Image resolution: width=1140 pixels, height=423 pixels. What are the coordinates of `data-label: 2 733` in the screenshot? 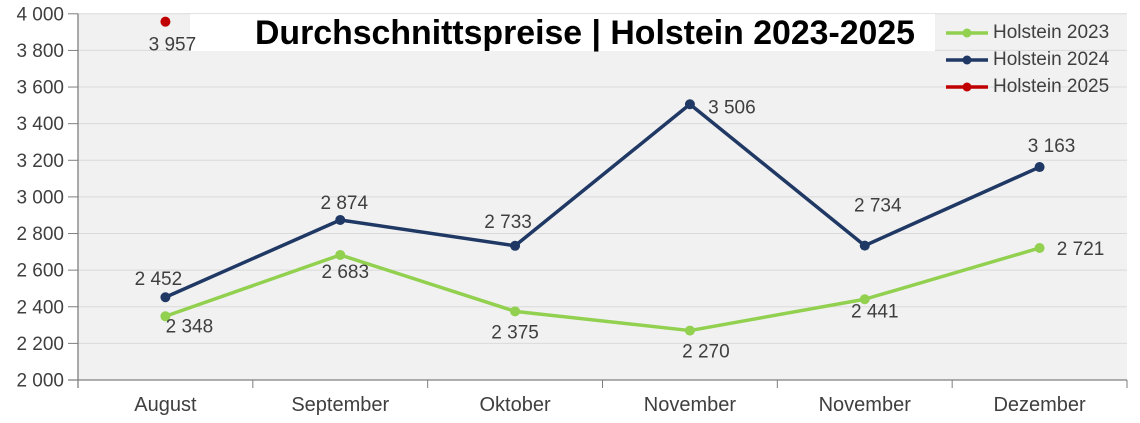 It's located at (508, 222).